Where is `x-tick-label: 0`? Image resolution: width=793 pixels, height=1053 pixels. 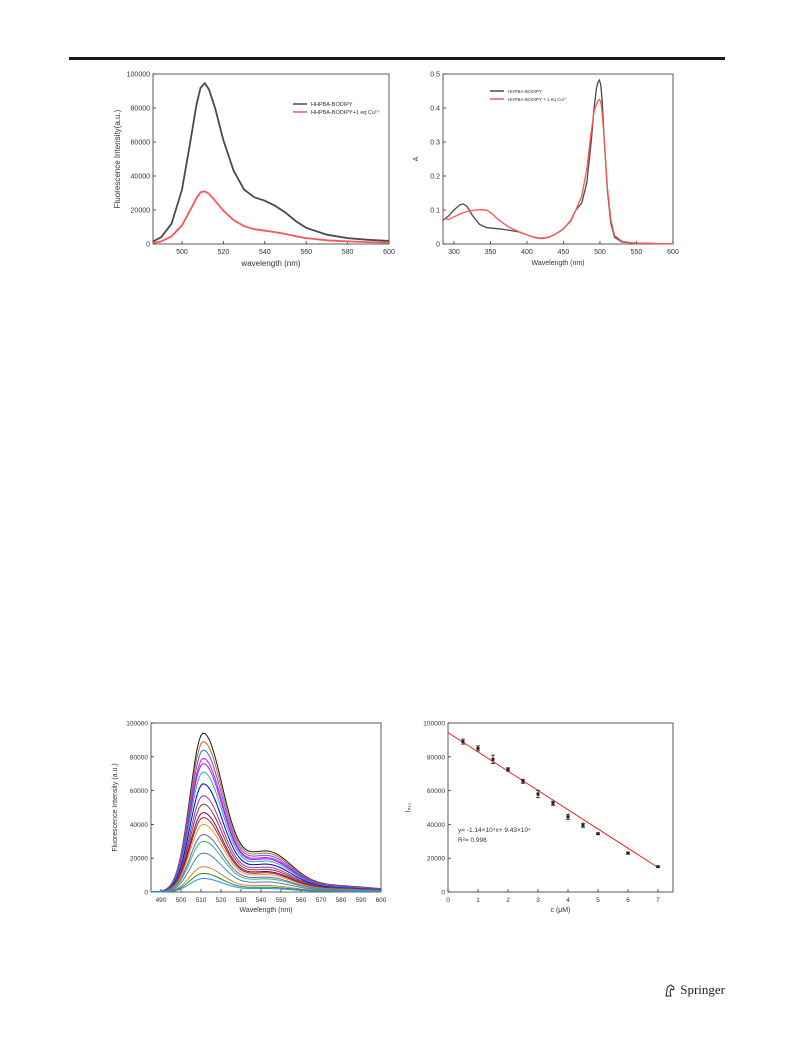 x-tick-label: 0 is located at coordinates (448, 900).